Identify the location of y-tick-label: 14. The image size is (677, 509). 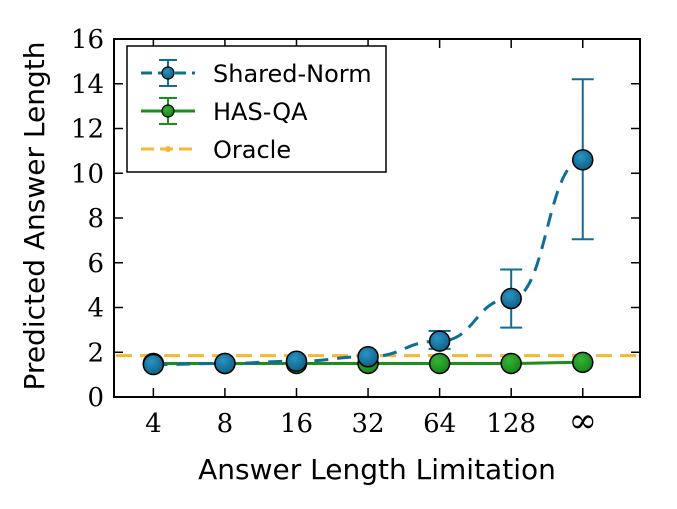
(87, 85).